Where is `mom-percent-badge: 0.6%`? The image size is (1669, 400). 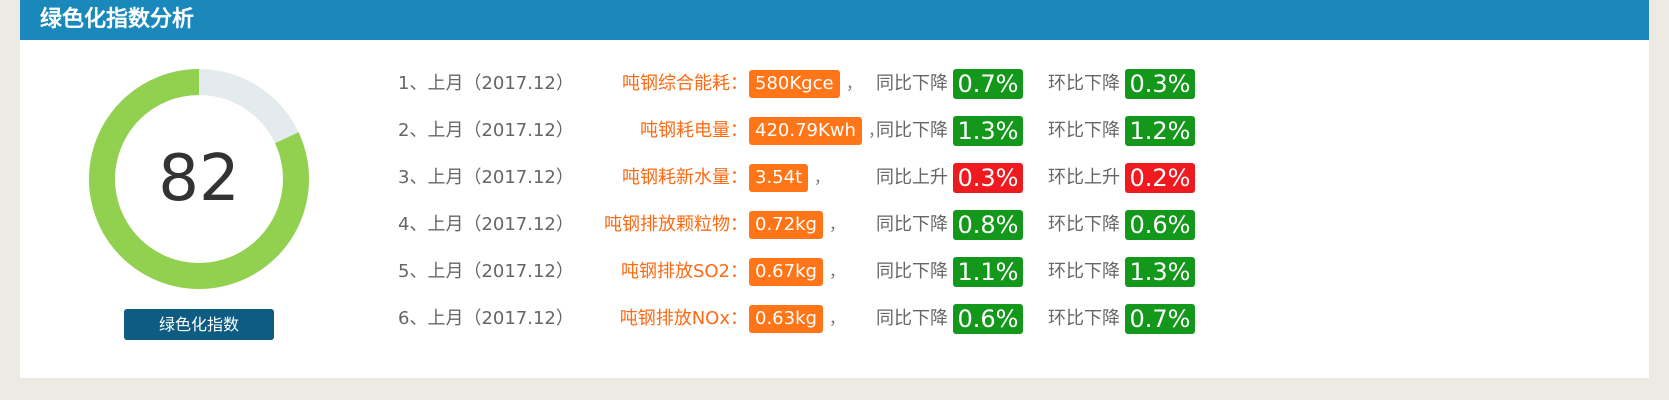
mom-percent-badge: 0.6% is located at coordinates (1160, 225).